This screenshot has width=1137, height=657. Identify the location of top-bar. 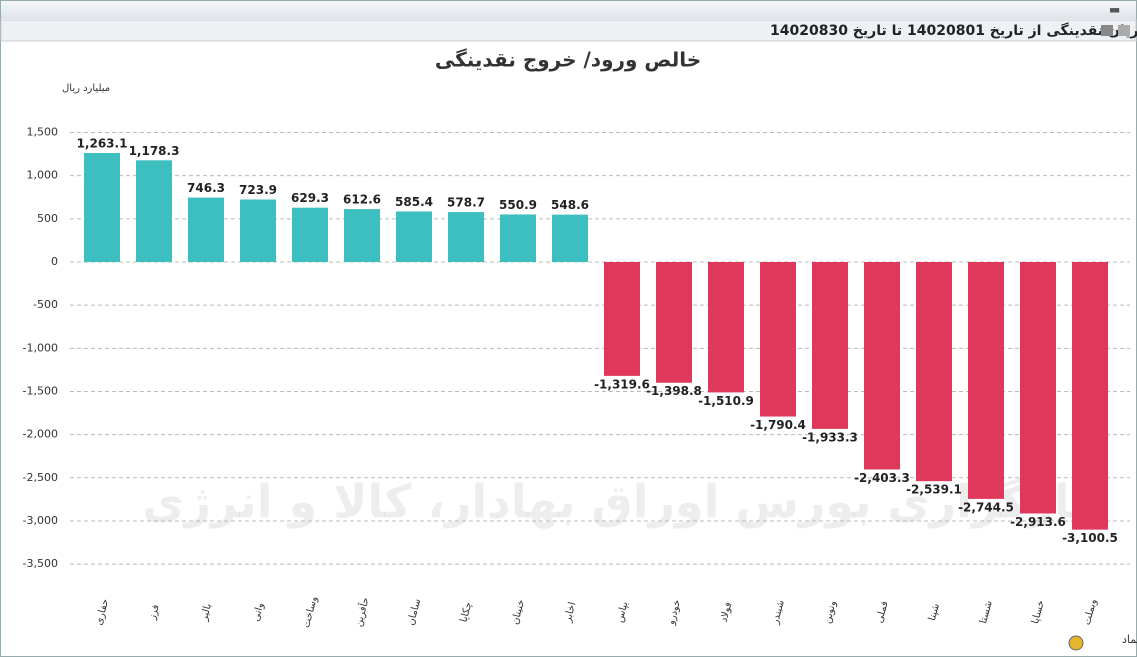
(568, 10).